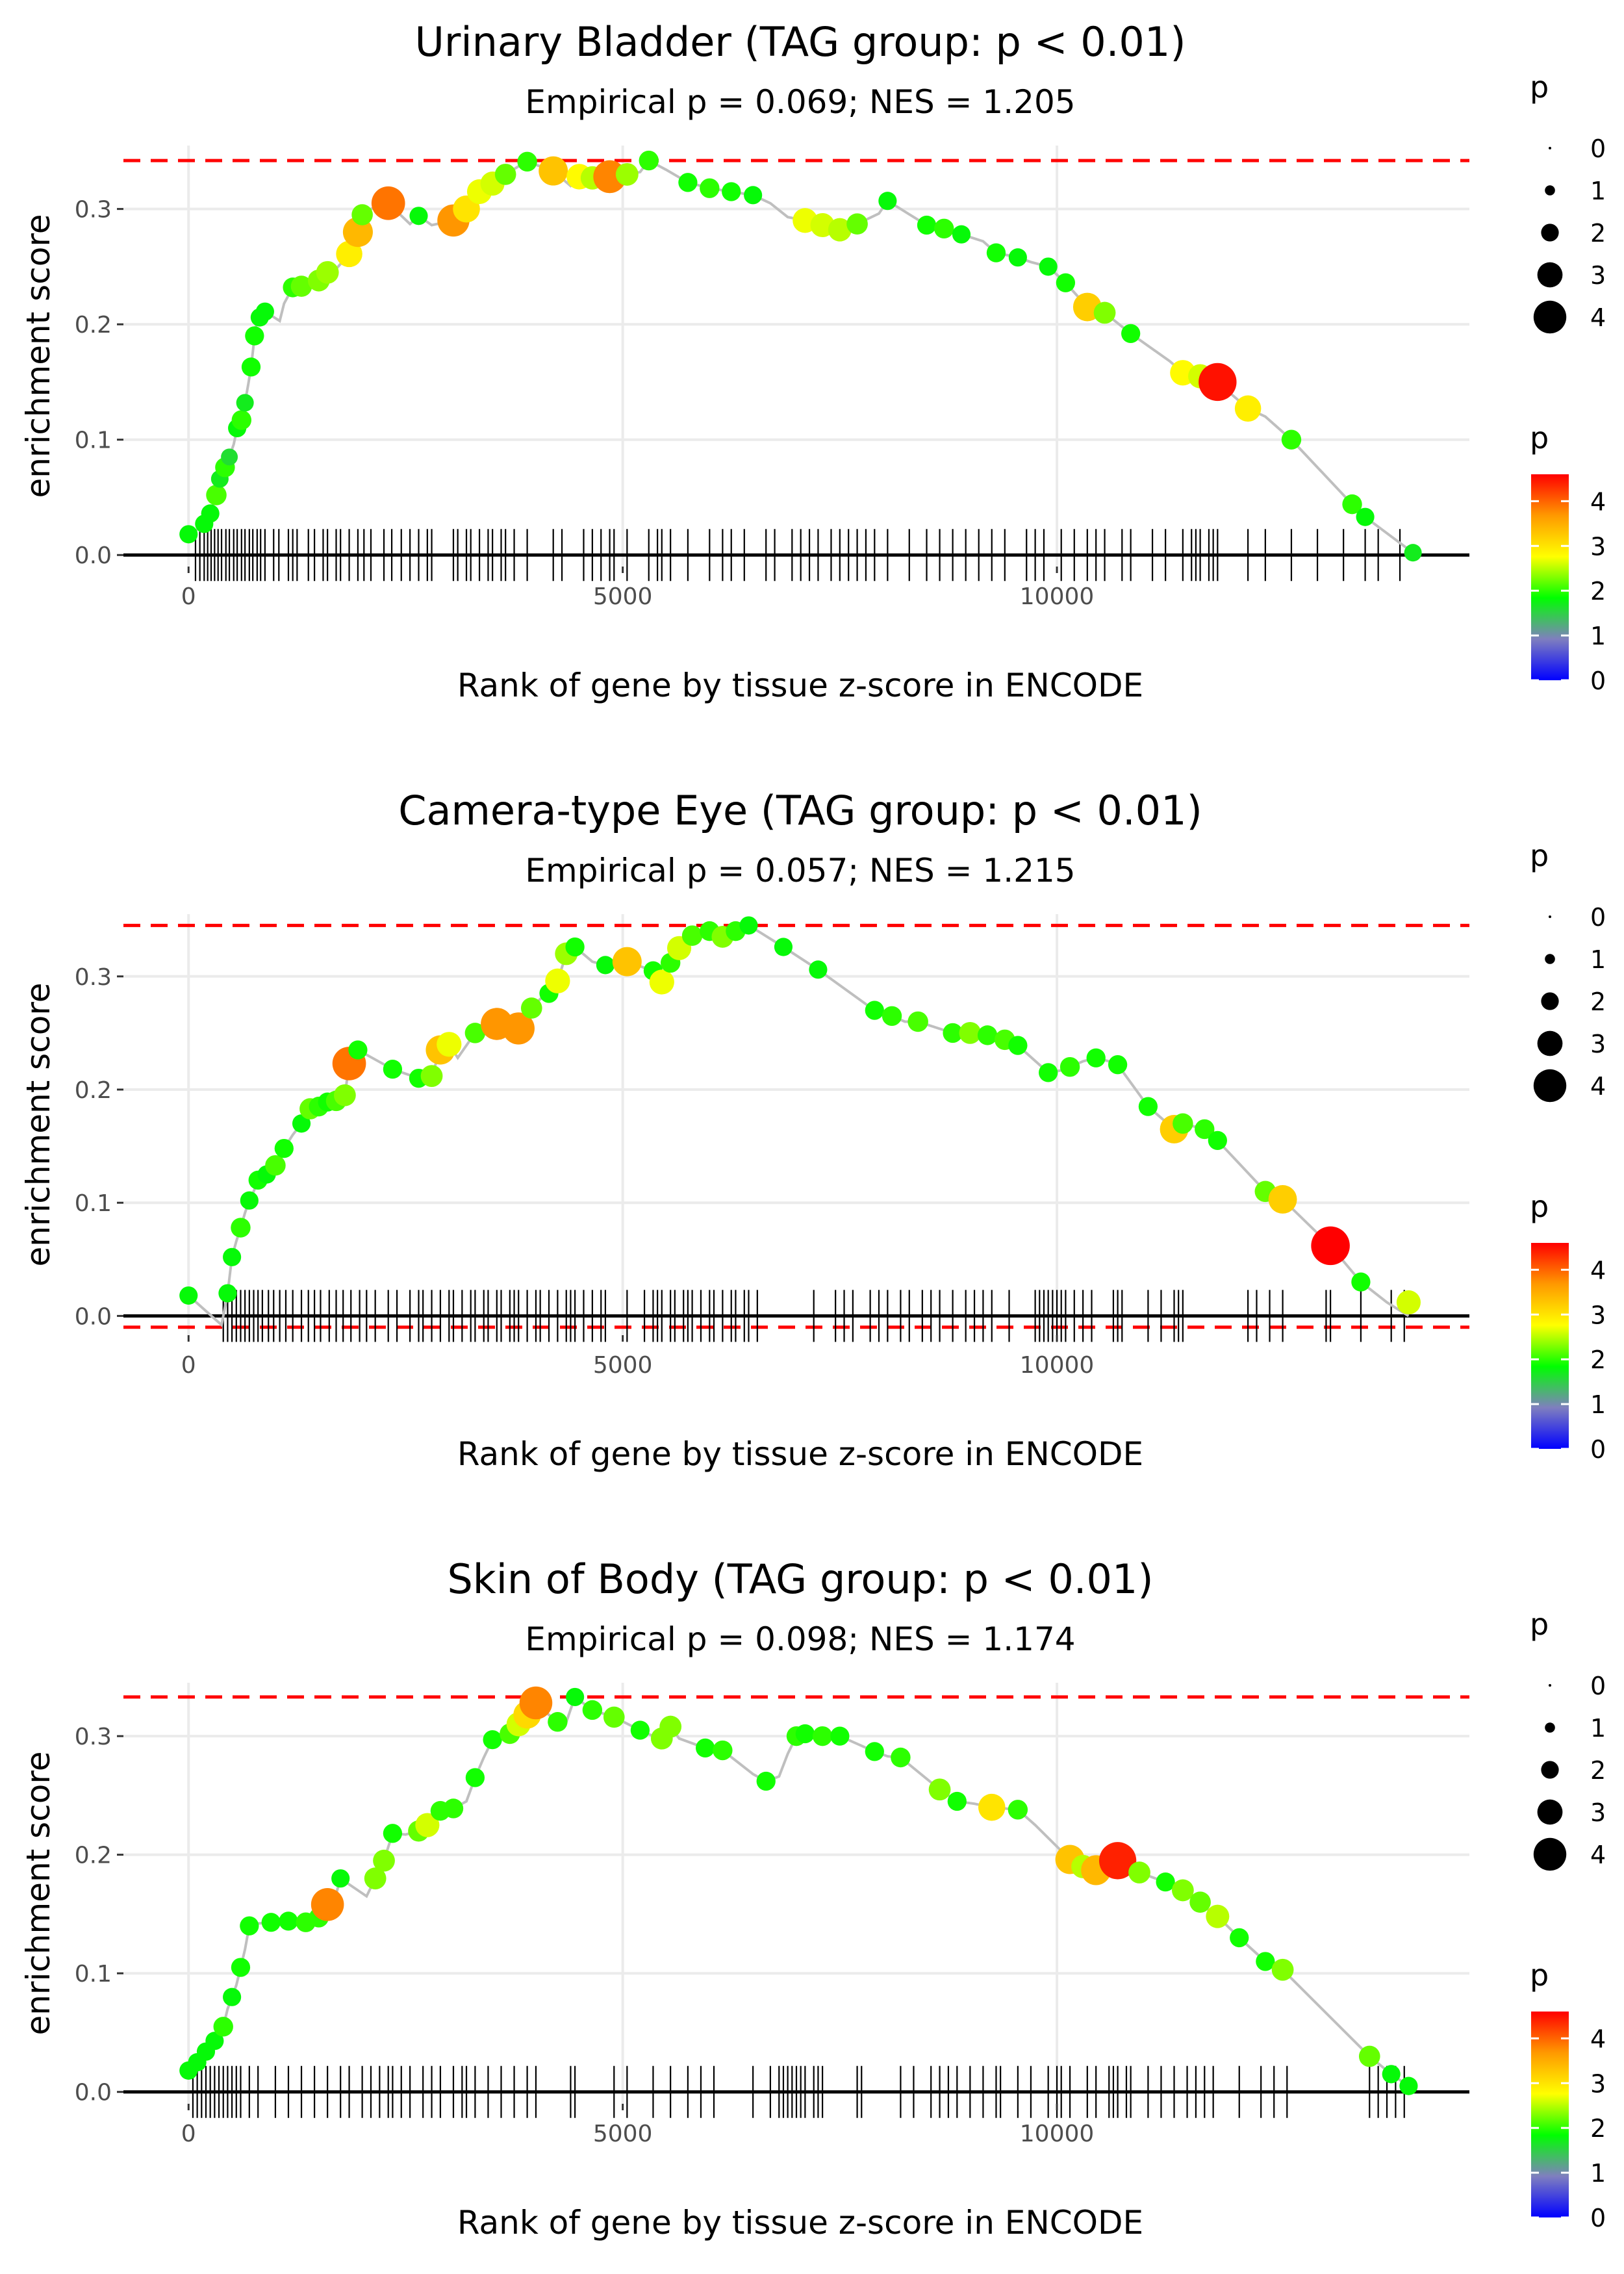 This screenshot has width=1624, height=2274. I want to click on size-legend-label: 2, so click(1598, 233).